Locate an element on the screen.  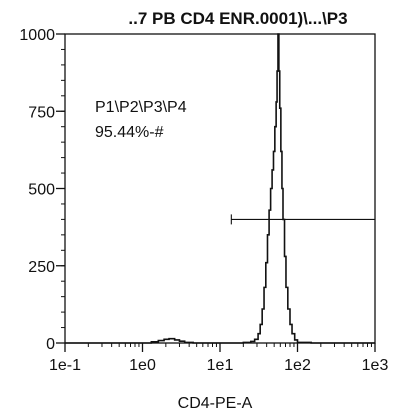
gate-percent-label: 95.44%-# is located at coordinates (129, 132).